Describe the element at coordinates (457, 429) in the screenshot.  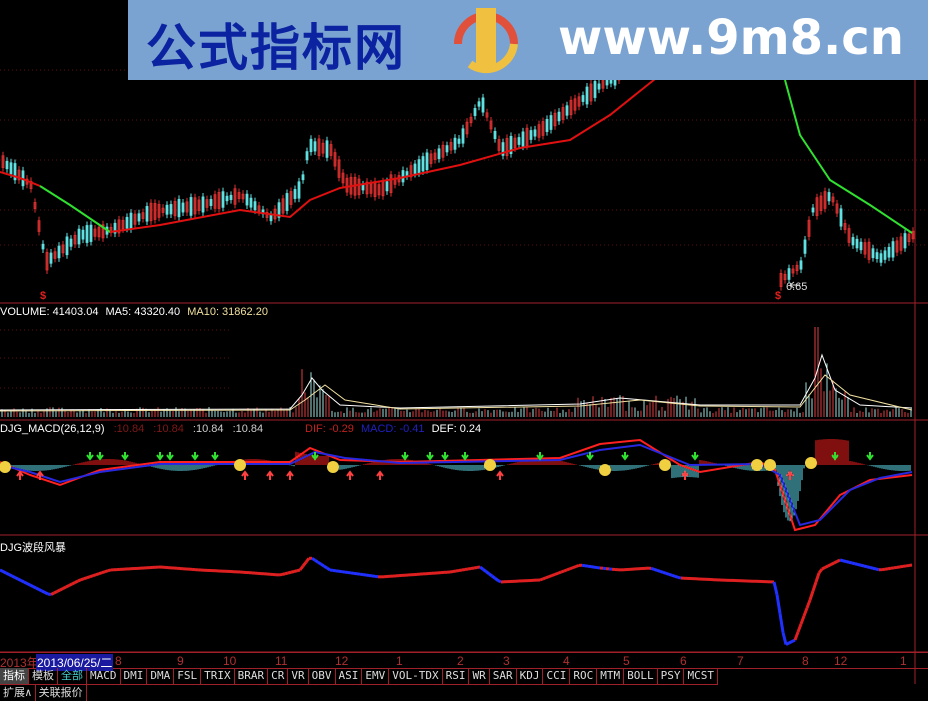
I see `def-value: DEF: 0.24` at that location.